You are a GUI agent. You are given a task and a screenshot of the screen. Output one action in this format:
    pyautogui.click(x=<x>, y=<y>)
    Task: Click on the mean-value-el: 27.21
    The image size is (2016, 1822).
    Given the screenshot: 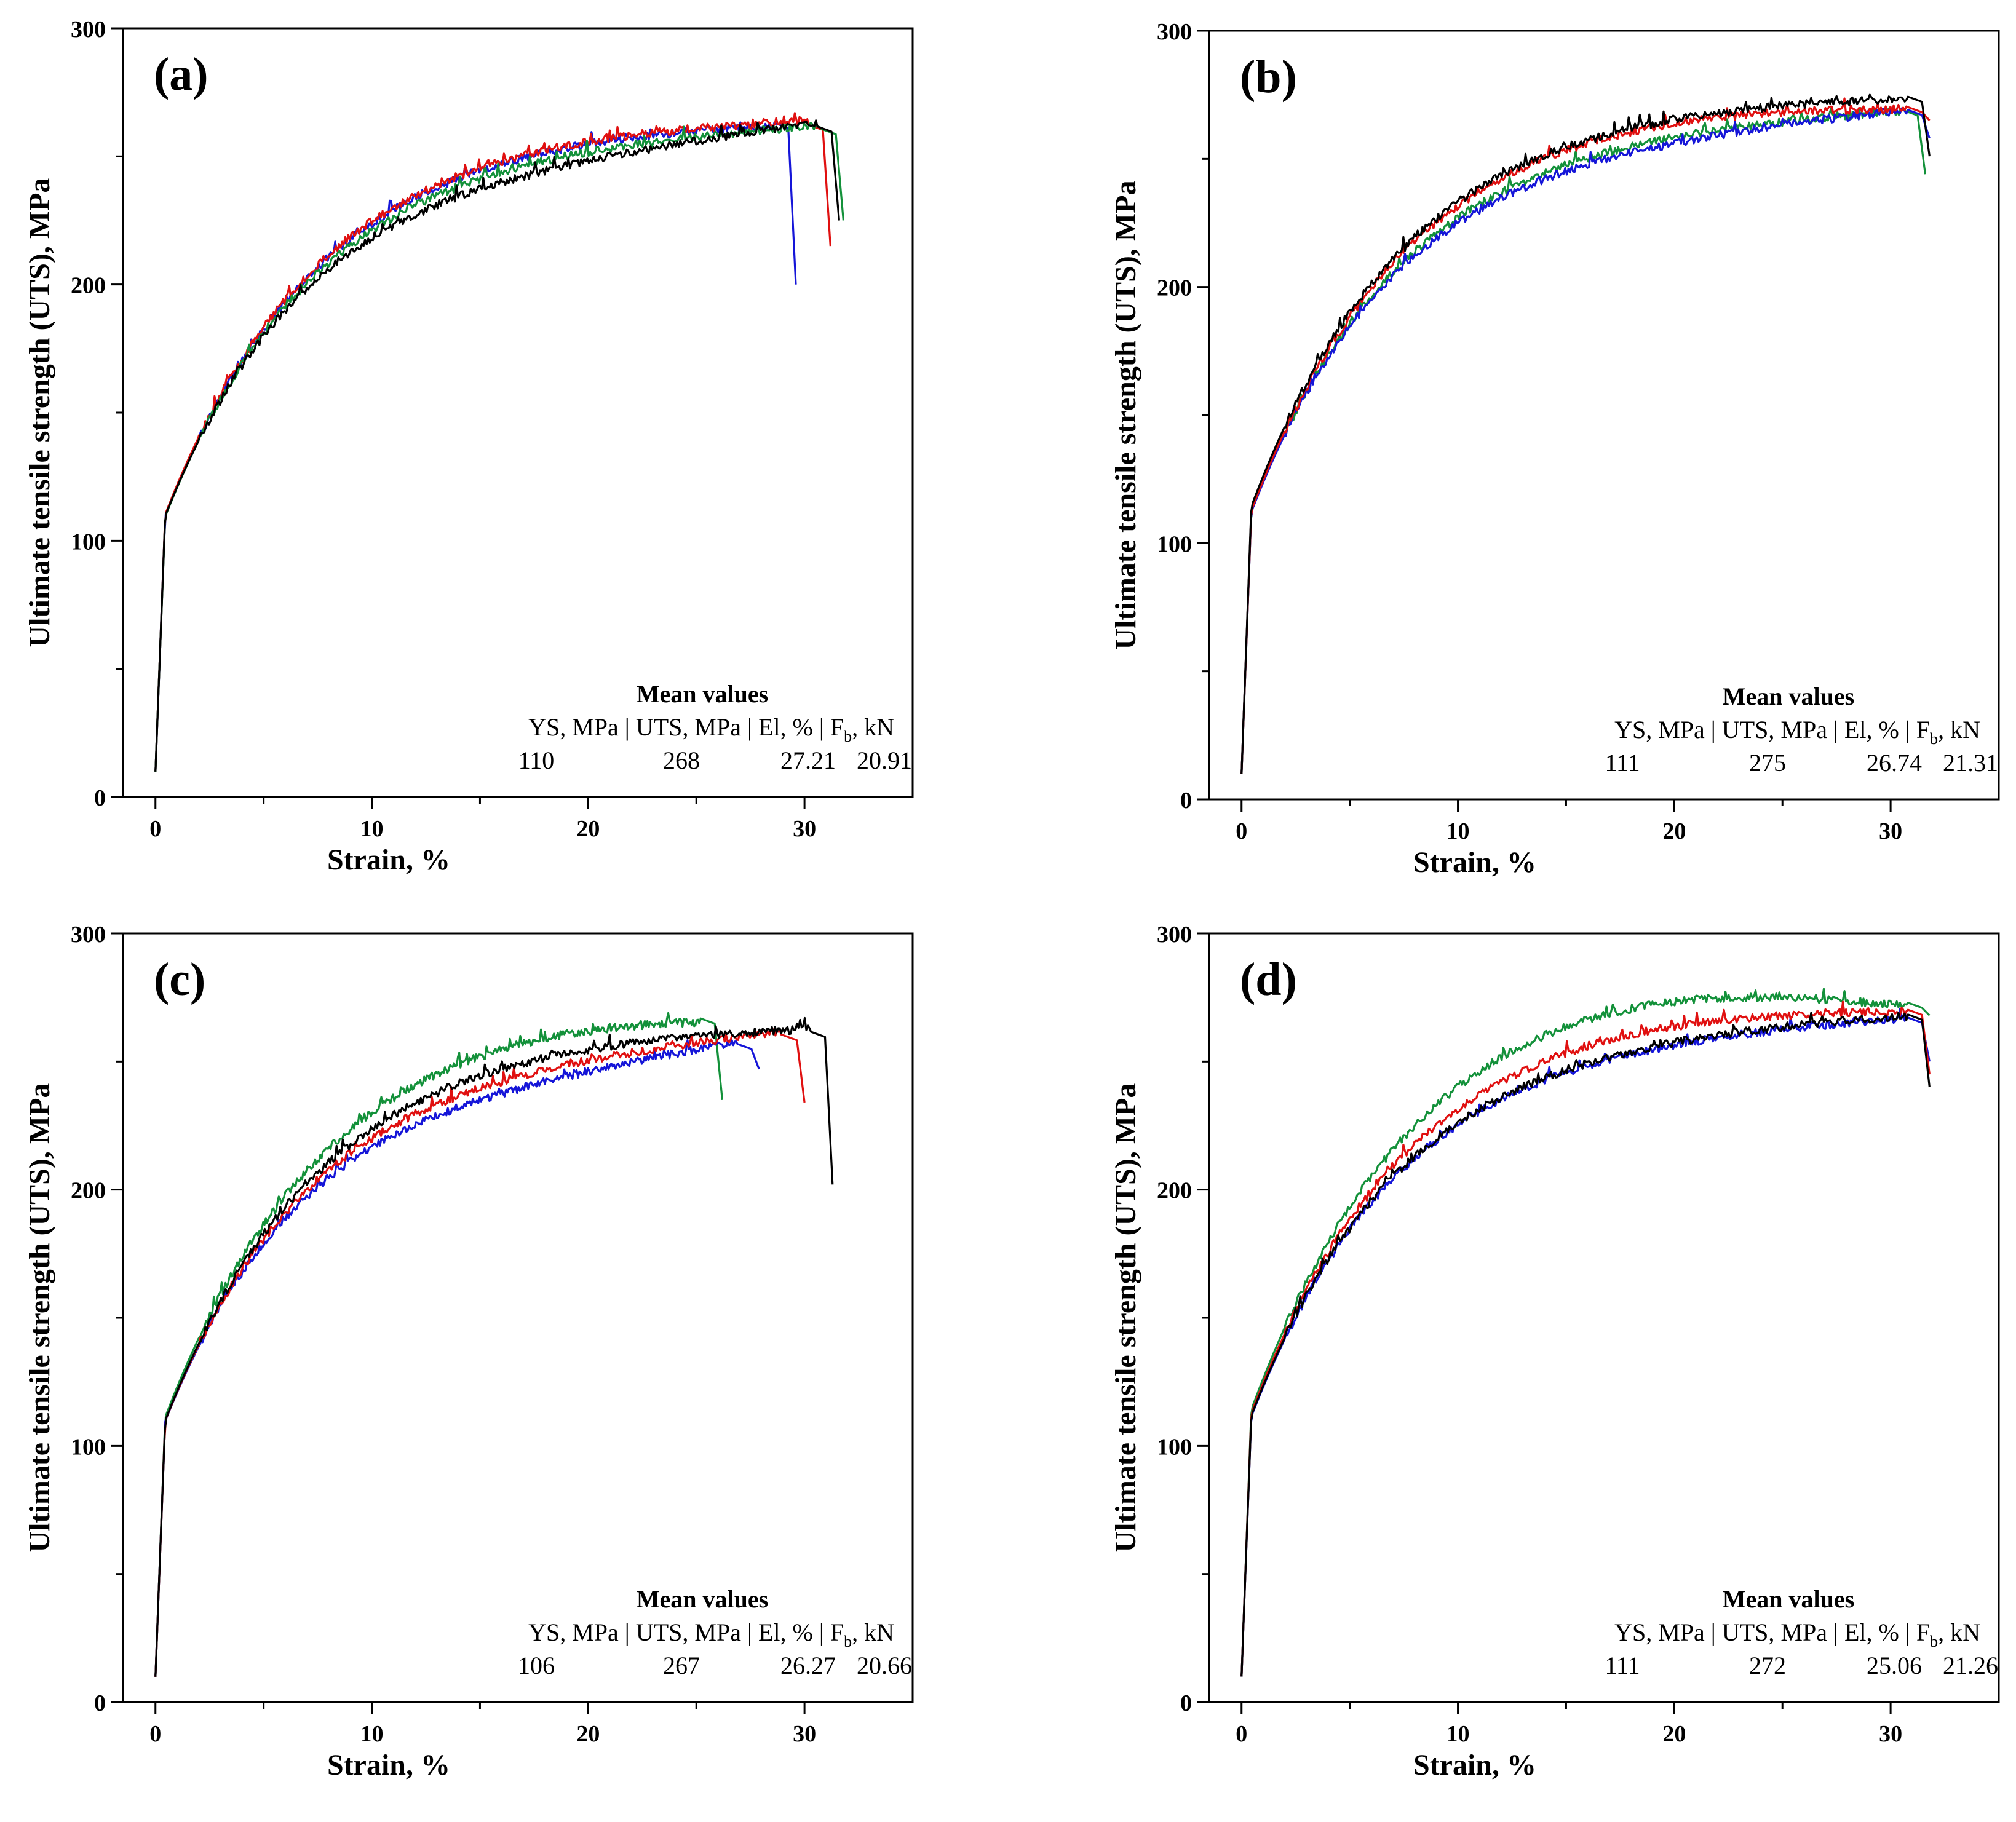 What is the action you would take?
    pyautogui.click(x=808, y=760)
    